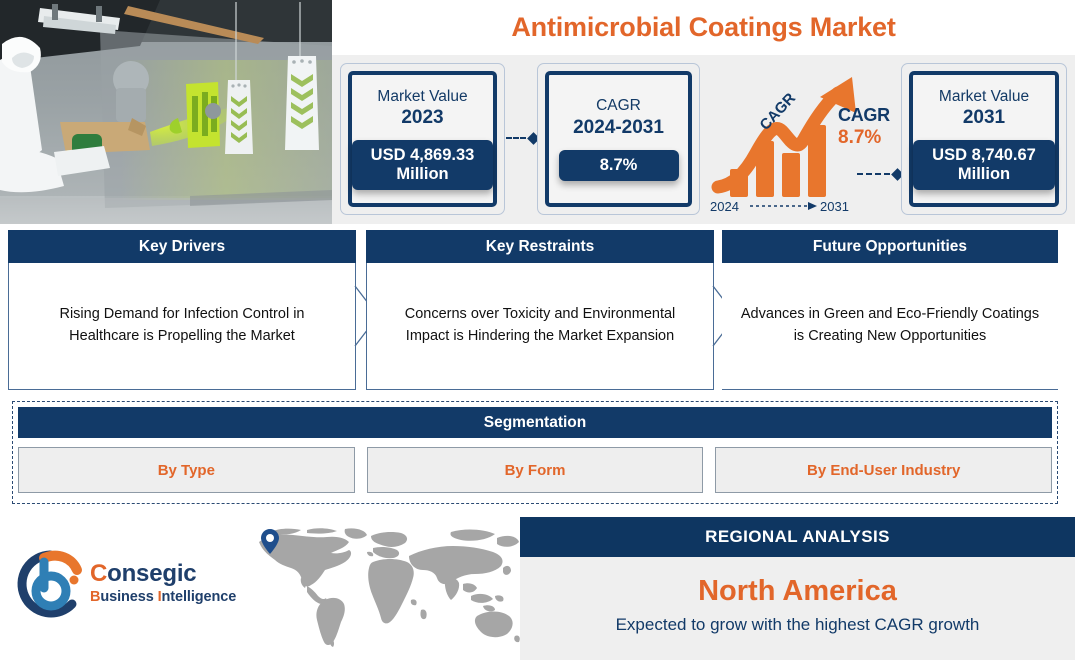 The image size is (1075, 660). What do you see at coordinates (540, 246) in the screenshot?
I see `panel-heading: Key Restraints` at bounding box center [540, 246].